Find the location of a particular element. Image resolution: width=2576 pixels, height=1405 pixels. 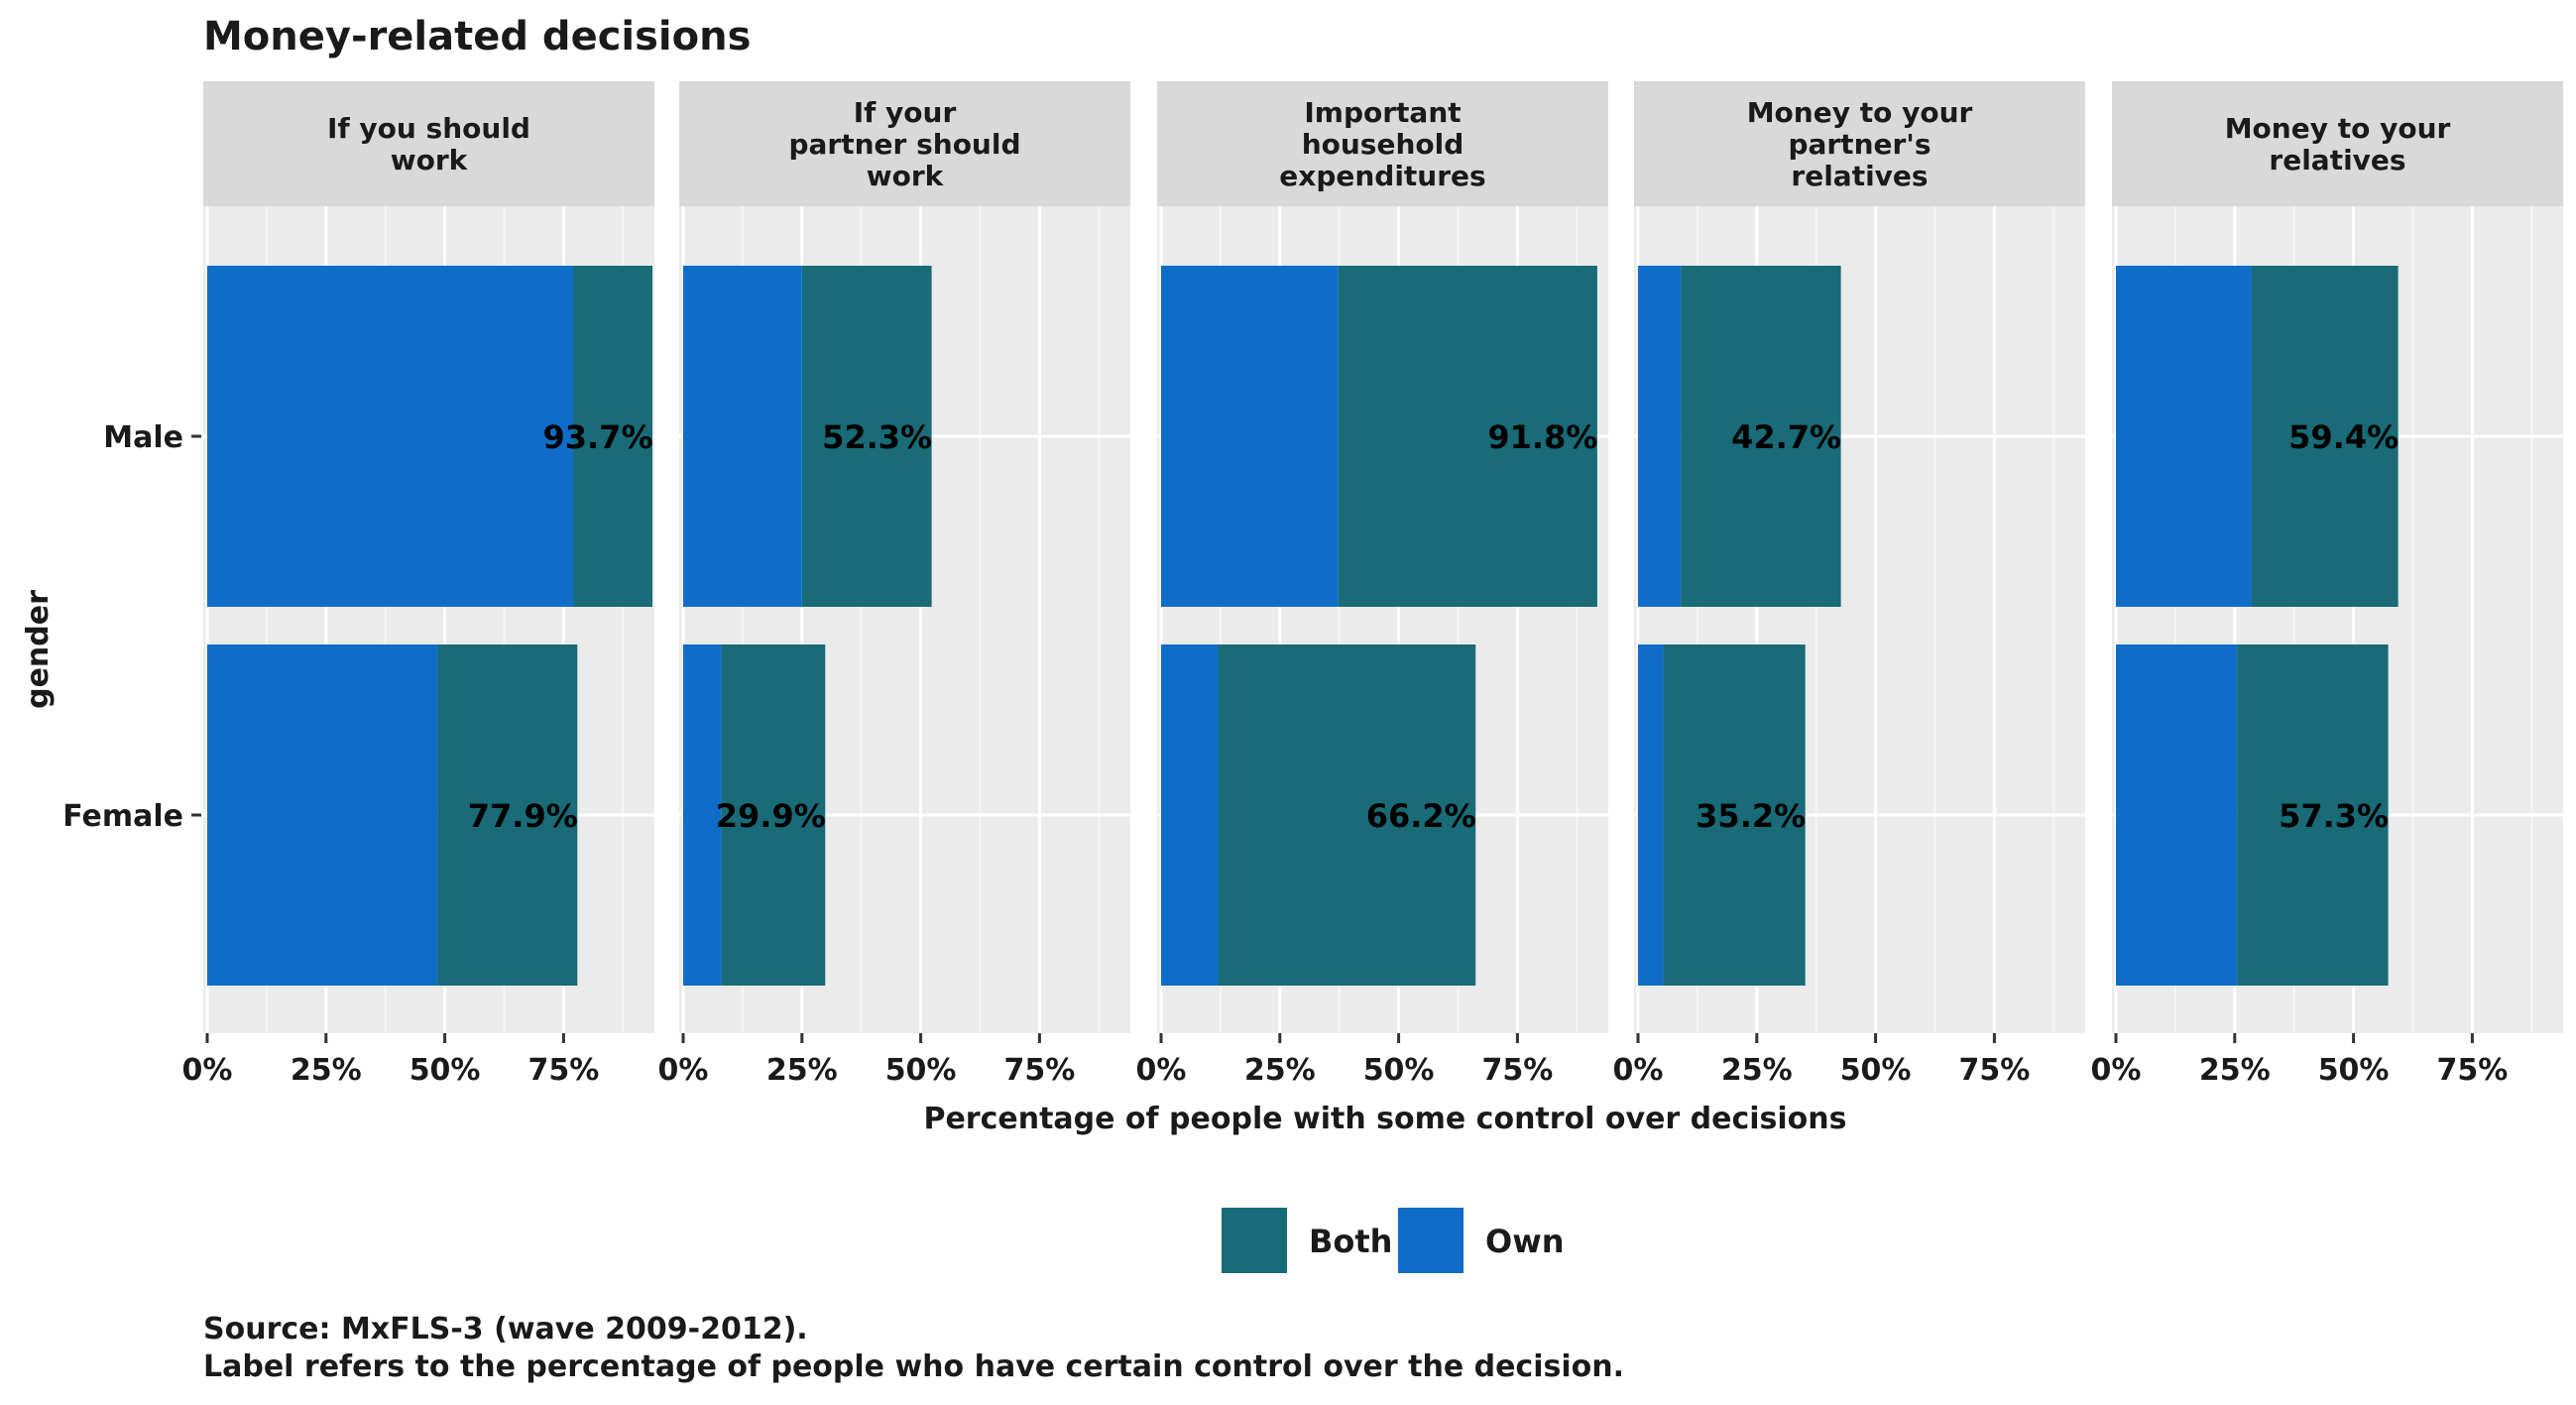

y-axis-title: gender is located at coordinates (39, 649).